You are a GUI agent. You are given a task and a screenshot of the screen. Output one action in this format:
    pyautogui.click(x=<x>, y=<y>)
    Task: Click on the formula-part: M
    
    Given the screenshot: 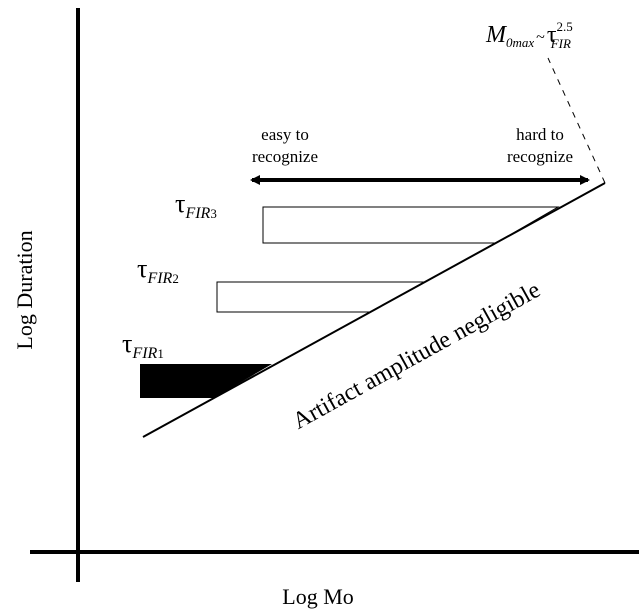 What is the action you would take?
    pyautogui.click(x=496, y=35)
    